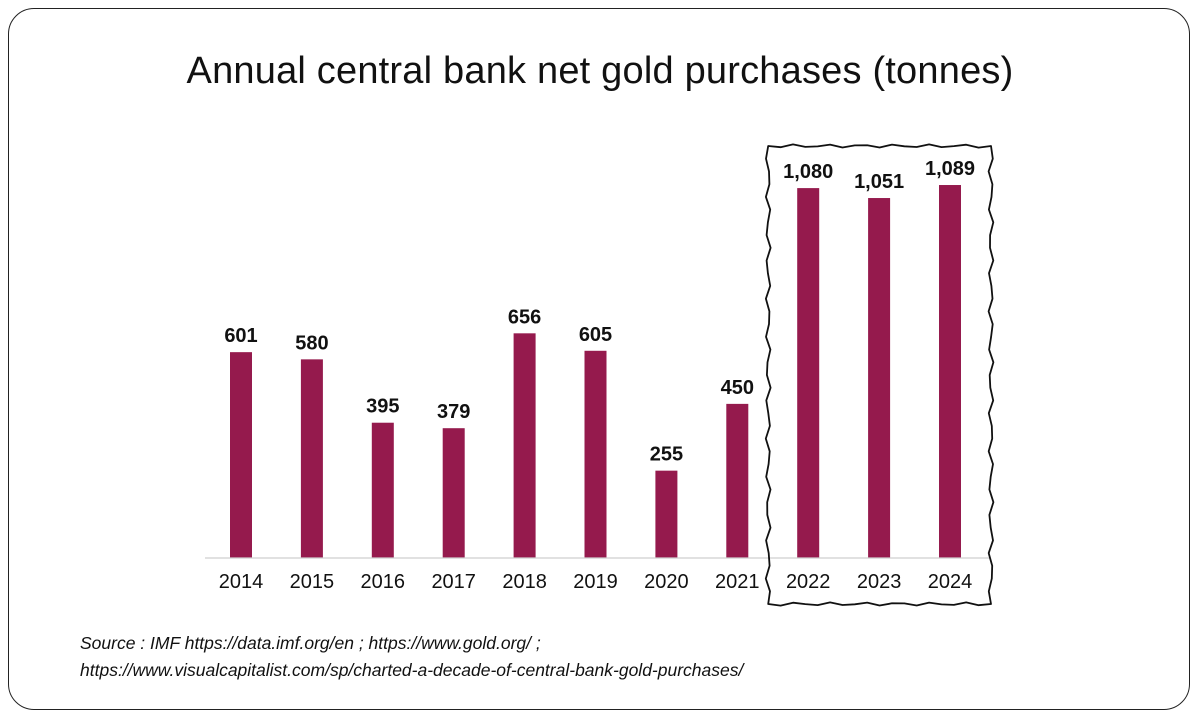  I want to click on tick-label-2023: 2023, so click(879, 582).